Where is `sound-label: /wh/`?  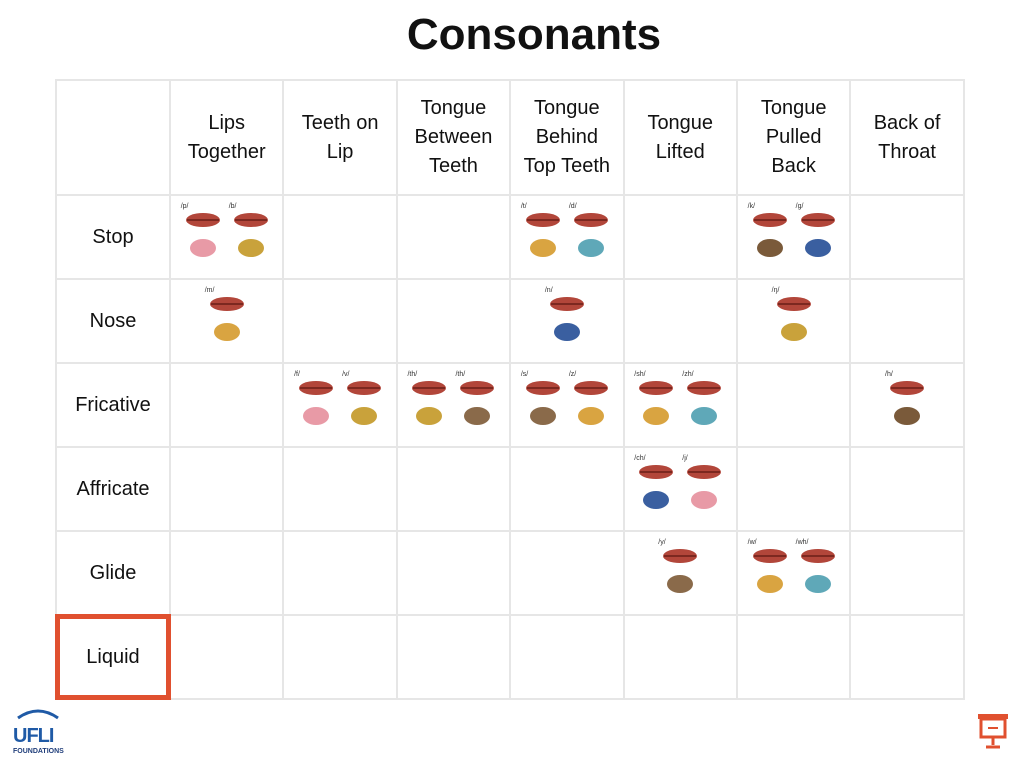
sound-label: /wh/ is located at coordinates (802, 542).